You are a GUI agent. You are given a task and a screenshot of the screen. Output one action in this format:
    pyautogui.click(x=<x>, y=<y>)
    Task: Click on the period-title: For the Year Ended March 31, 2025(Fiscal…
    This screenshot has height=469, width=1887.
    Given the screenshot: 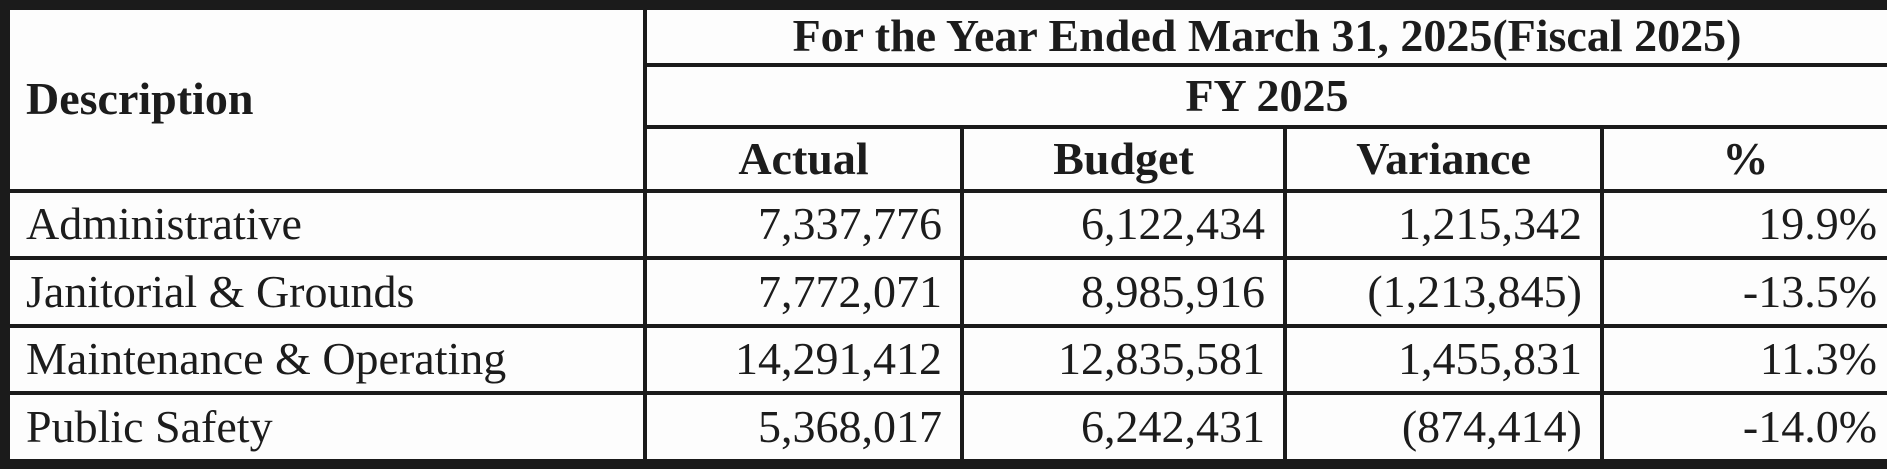 What is the action you would take?
    pyautogui.click(x=1264, y=35)
    